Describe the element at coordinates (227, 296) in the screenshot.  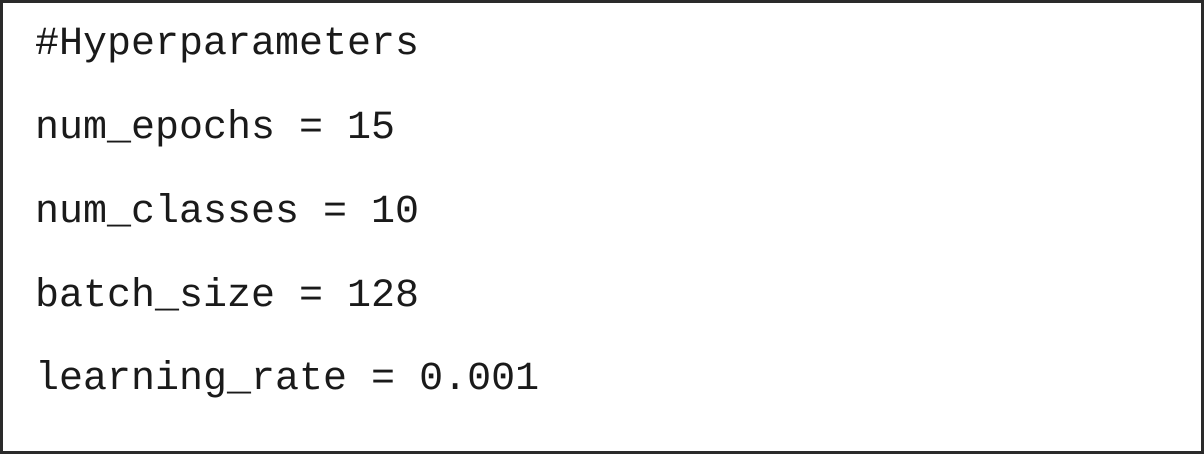
I see `code-line-batch-size: batch_size = 128` at that location.